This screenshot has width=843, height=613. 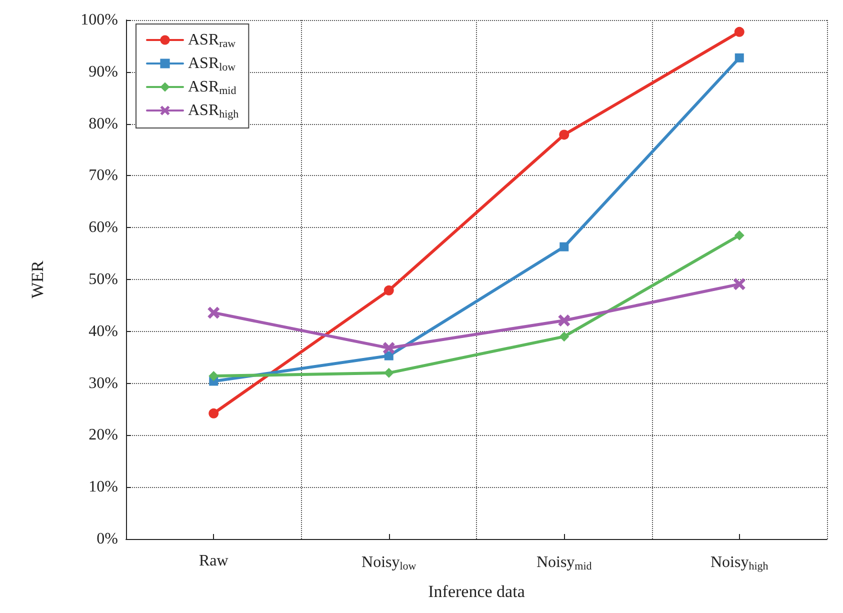 I want to click on y-tick-label: 70%, so click(x=103, y=175).